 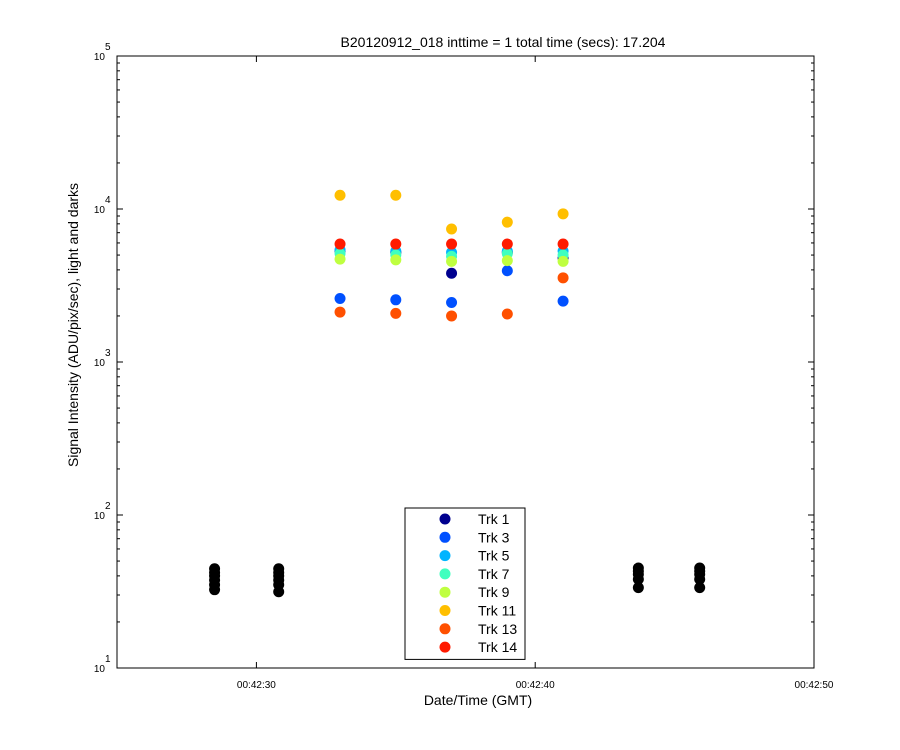 What do you see at coordinates (494, 537) in the screenshot?
I see `legend-label: Trk 3` at bounding box center [494, 537].